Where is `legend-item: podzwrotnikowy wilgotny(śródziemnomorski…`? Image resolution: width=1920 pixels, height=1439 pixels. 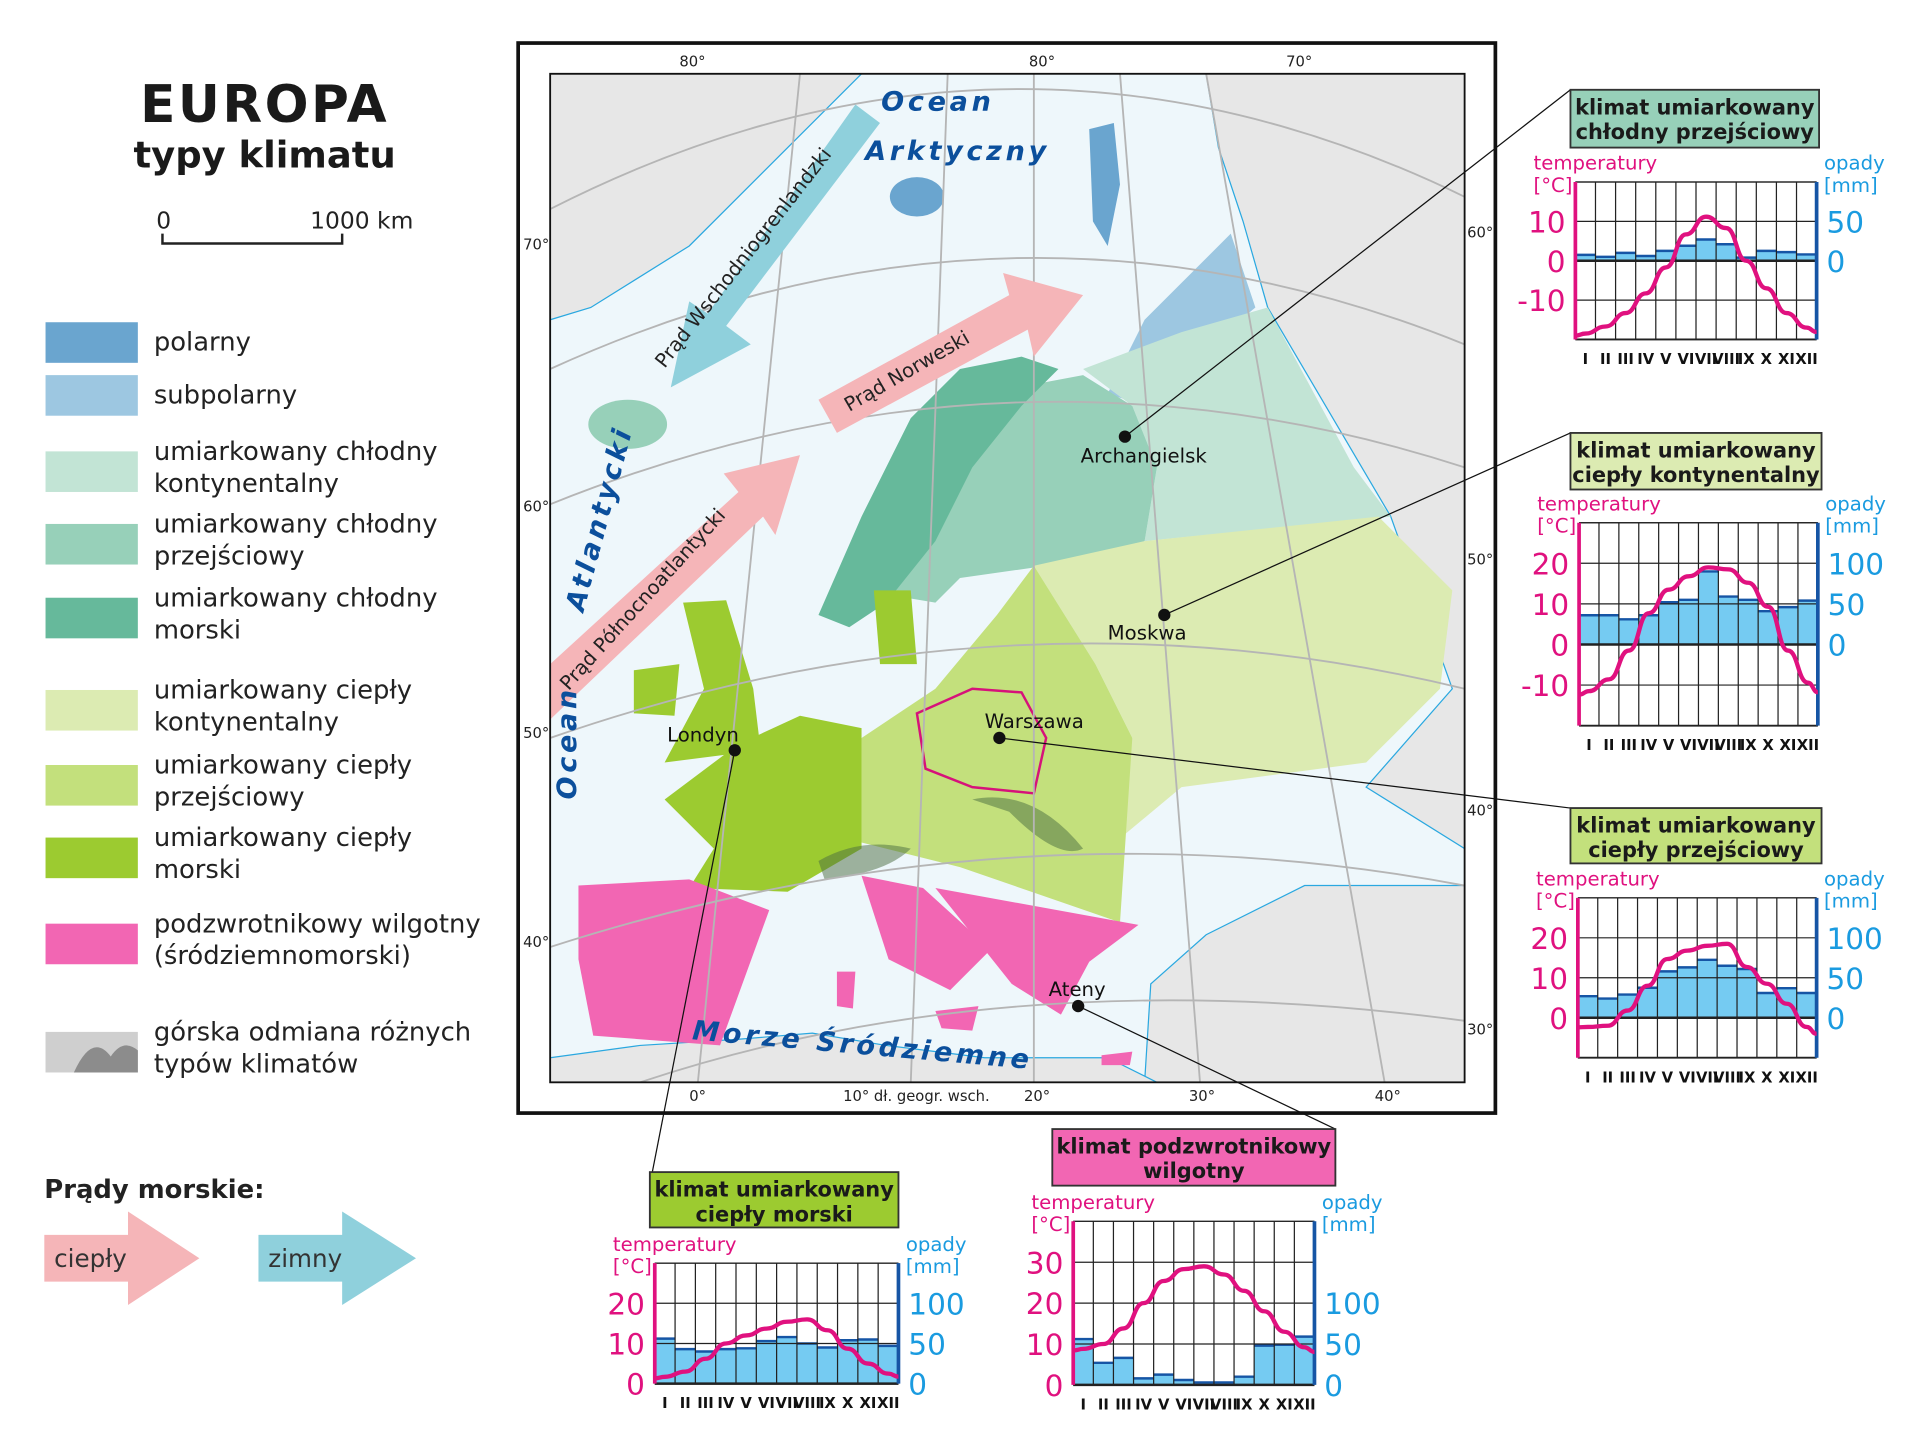
legend-item: podzwrotnikowy wilgotny(śródziemnomorski… is located at coordinates (263, 940).